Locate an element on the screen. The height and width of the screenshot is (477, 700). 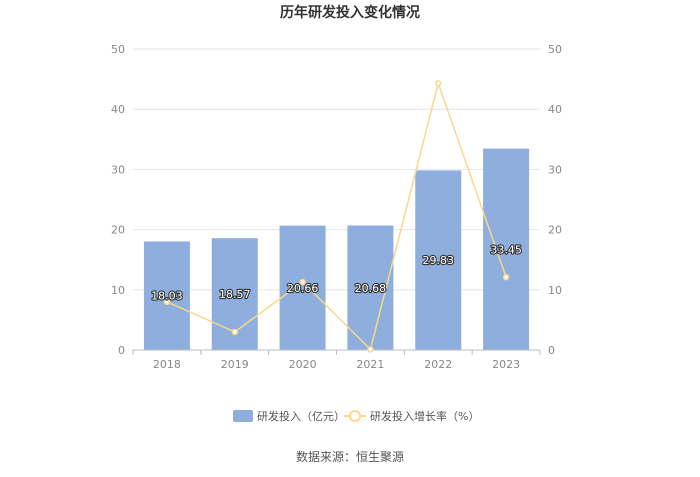
bar-value-label: 20.68 is located at coordinates (371, 288).